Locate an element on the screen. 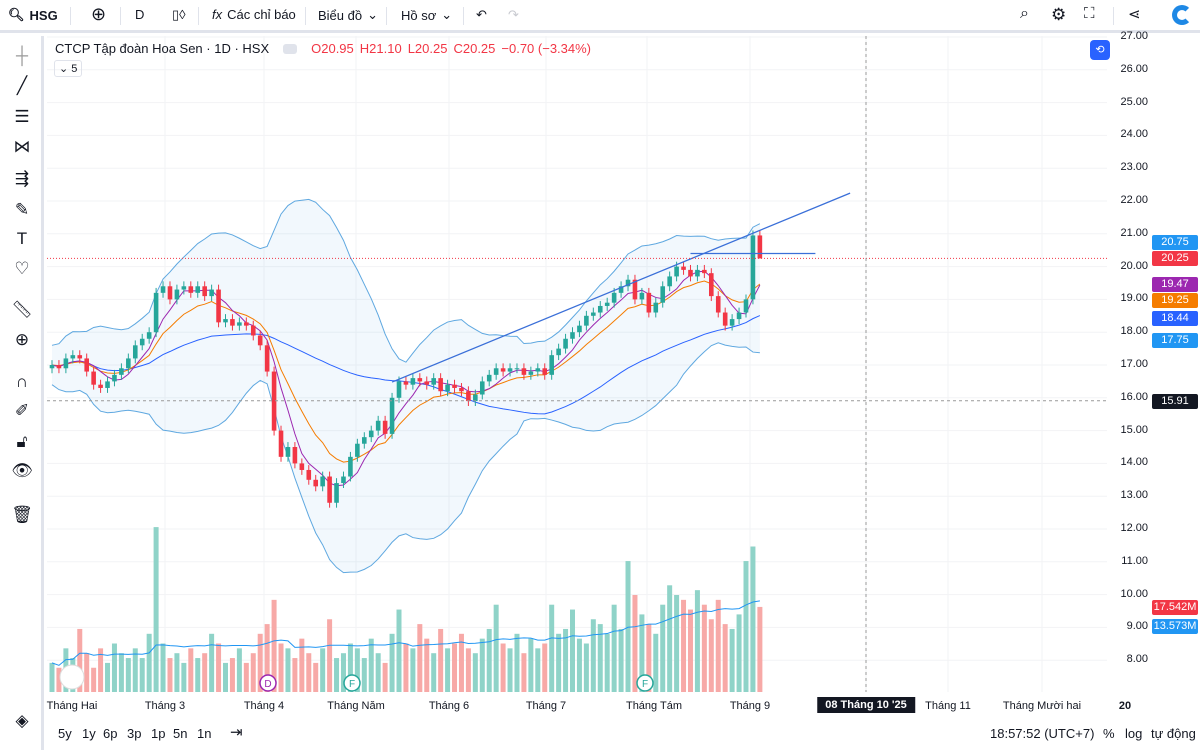  symbol-search: 🔍︎ HSG is located at coordinates (33, 15).